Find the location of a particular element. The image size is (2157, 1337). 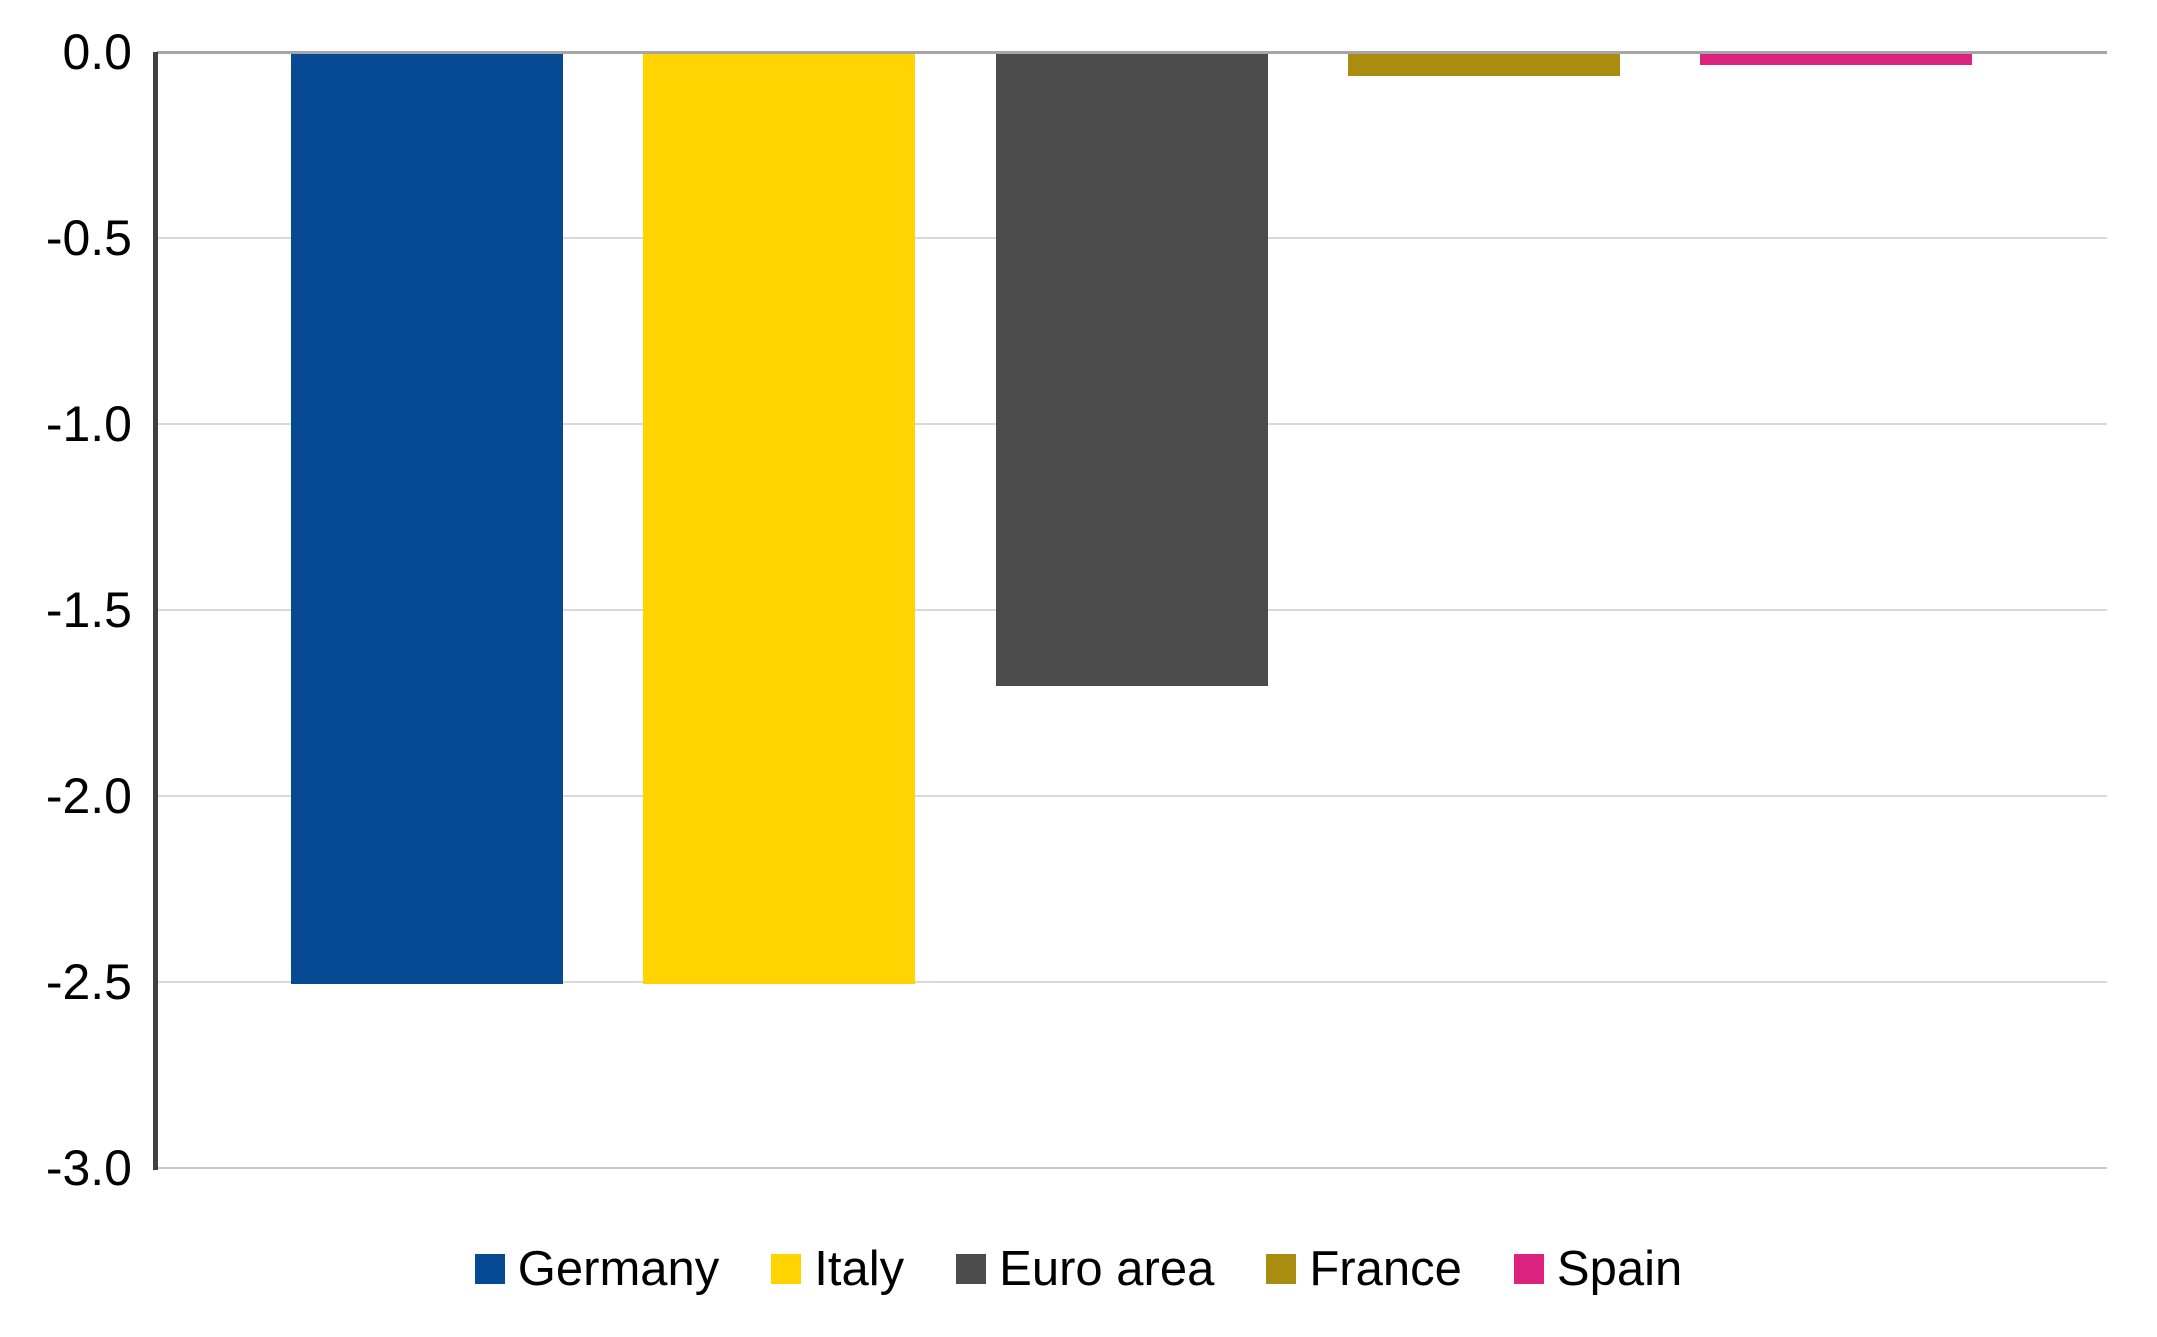

y-tick-label: -3.0 is located at coordinates (88, 1168).